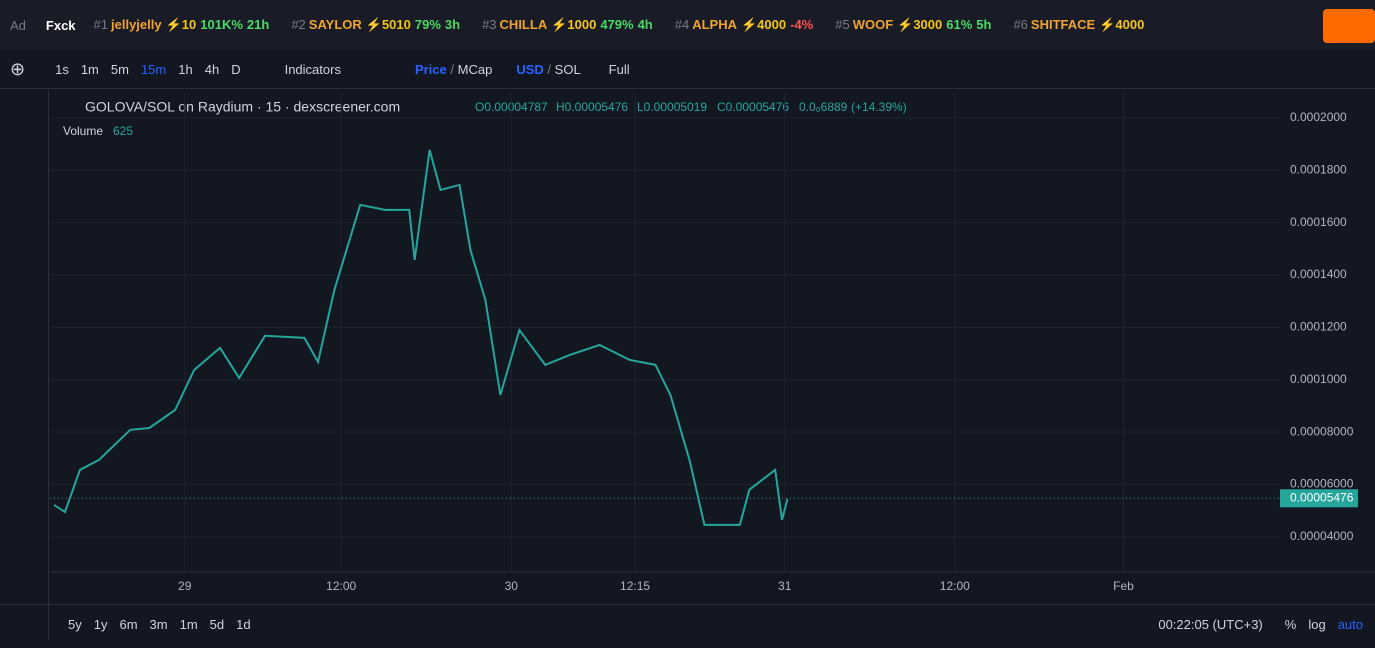  What do you see at coordinates (452, 24) in the screenshot?
I see `age: 3h` at bounding box center [452, 24].